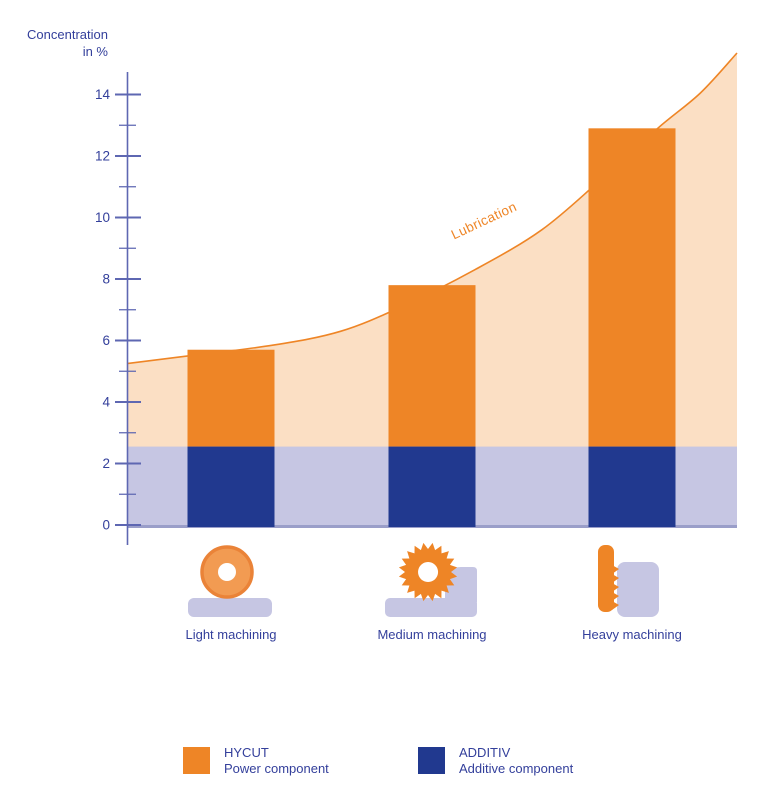  I want to click on y-tick-label-6: 6, so click(106, 340).